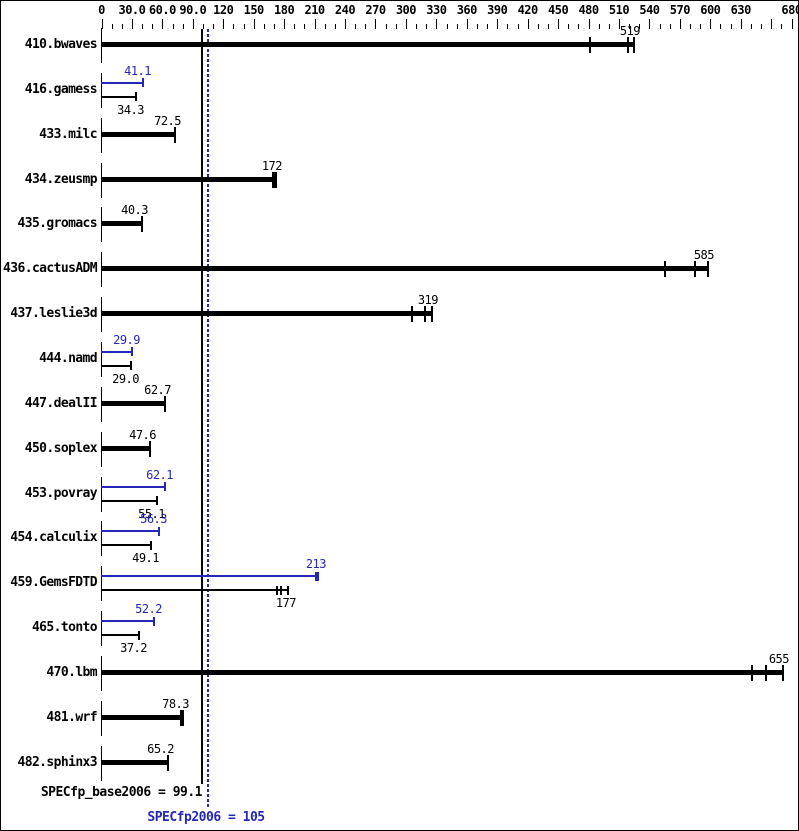 The height and width of the screenshot is (831, 799). What do you see at coordinates (436, 10) in the screenshot?
I see `axis-tick-label: 330` at bounding box center [436, 10].